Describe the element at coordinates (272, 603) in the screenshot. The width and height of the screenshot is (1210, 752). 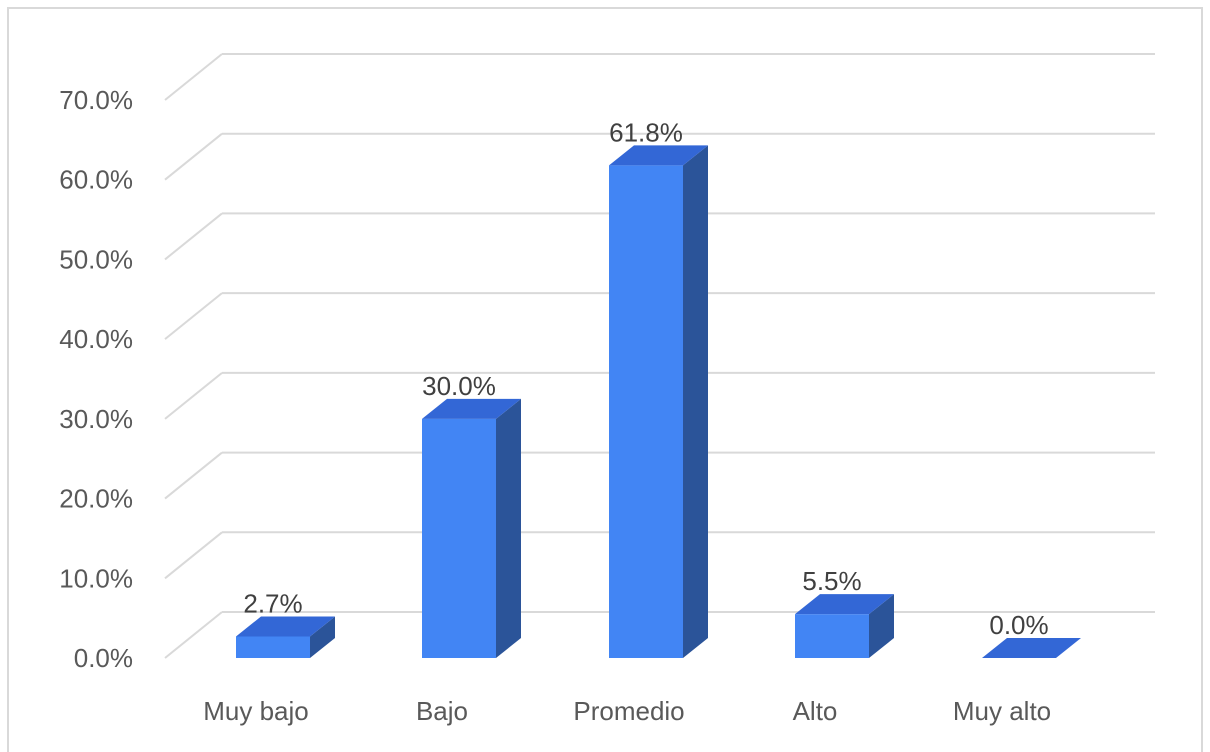
I see `data-label: 2.7%` at that location.